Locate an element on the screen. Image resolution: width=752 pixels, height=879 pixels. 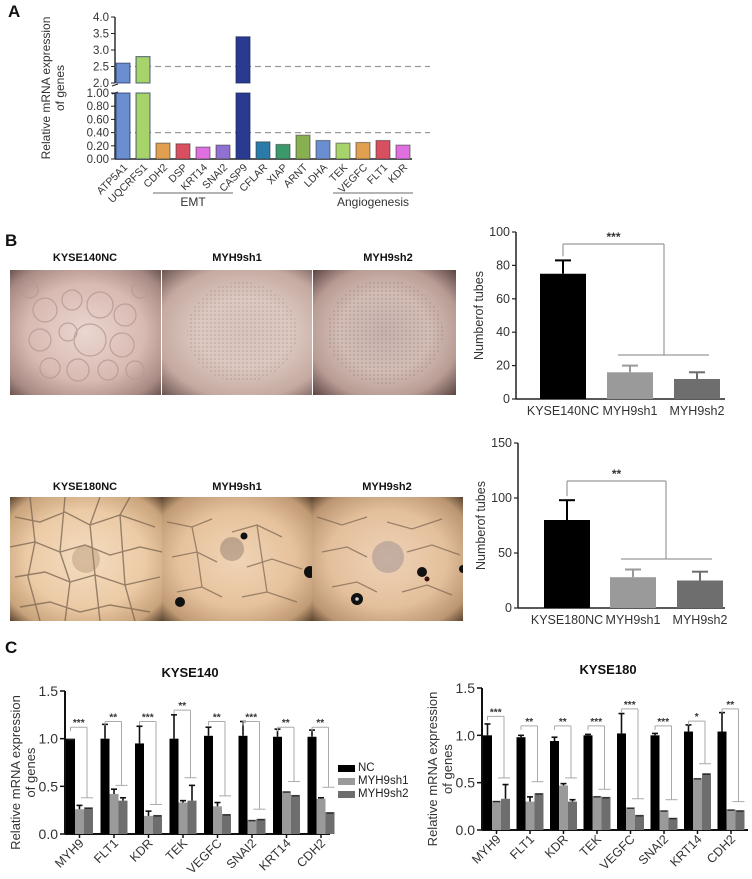
bar-arnt is located at coordinates (303, 147).